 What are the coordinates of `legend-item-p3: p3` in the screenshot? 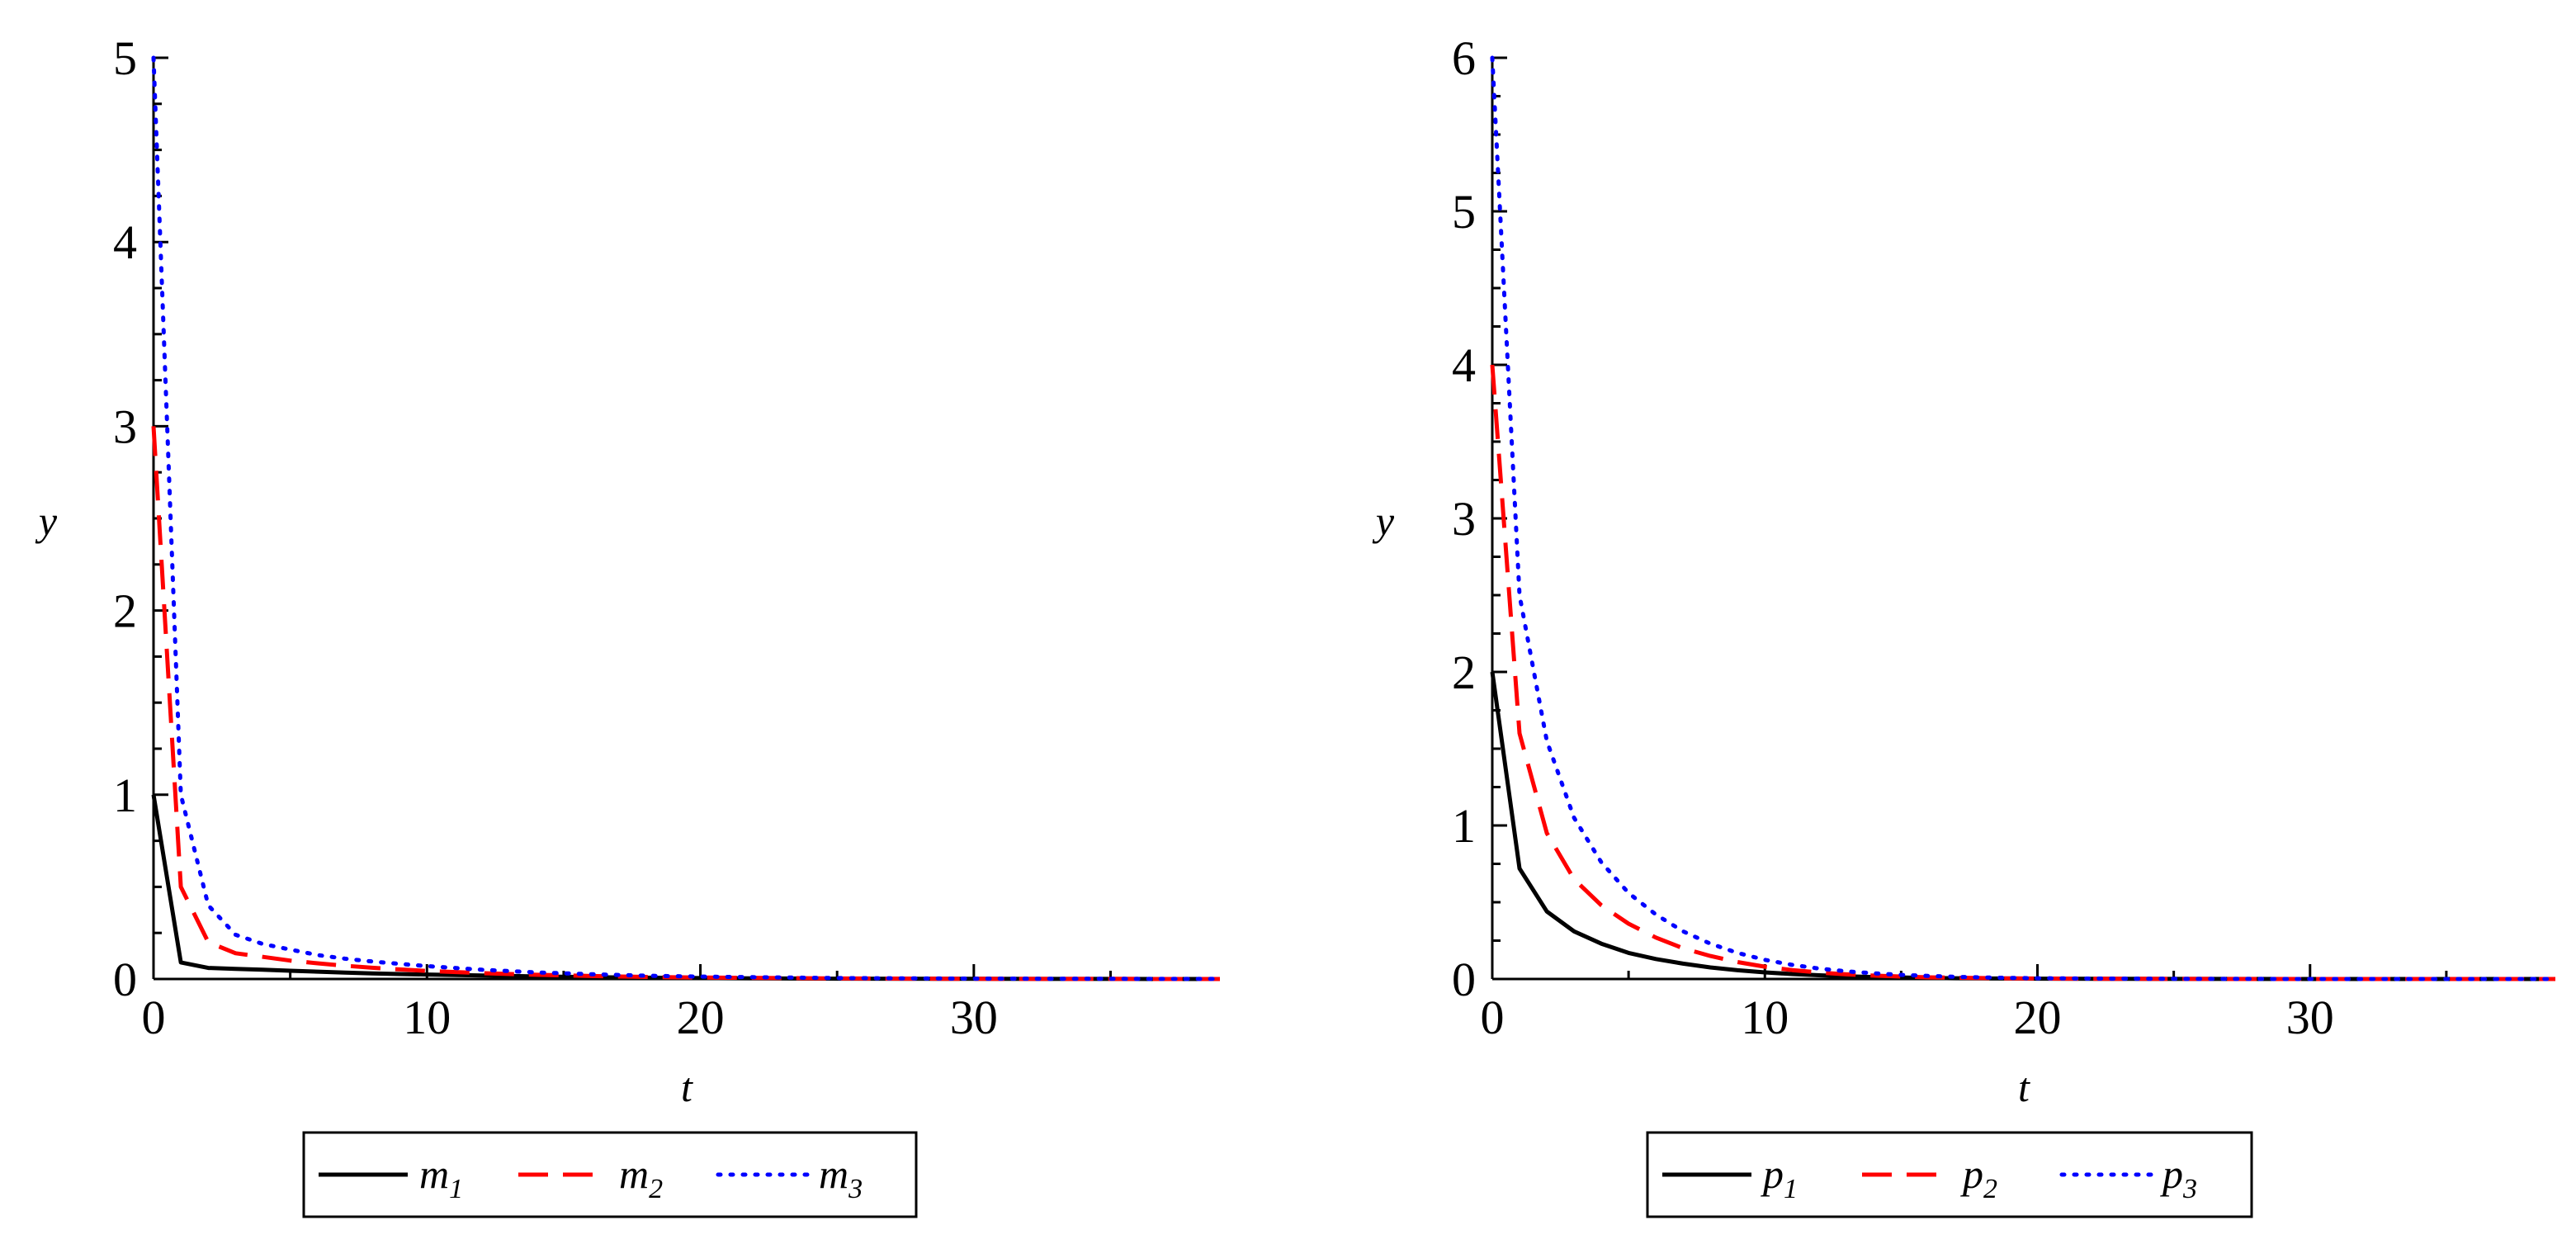 It's located at (2128, 1177).